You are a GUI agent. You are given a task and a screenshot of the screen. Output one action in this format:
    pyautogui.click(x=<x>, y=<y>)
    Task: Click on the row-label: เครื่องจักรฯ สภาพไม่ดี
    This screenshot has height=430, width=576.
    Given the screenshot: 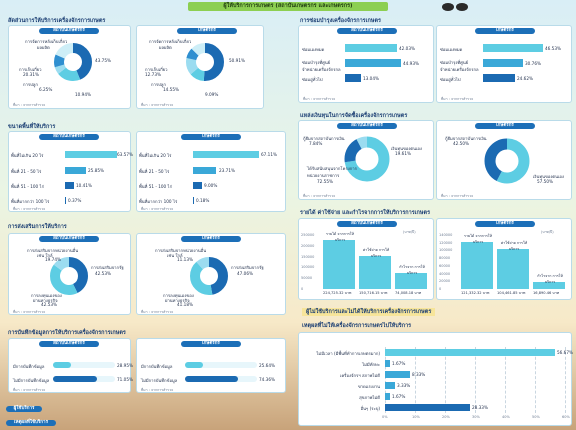 What is the action you would take?
    pyautogui.click(x=360, y=375)
    